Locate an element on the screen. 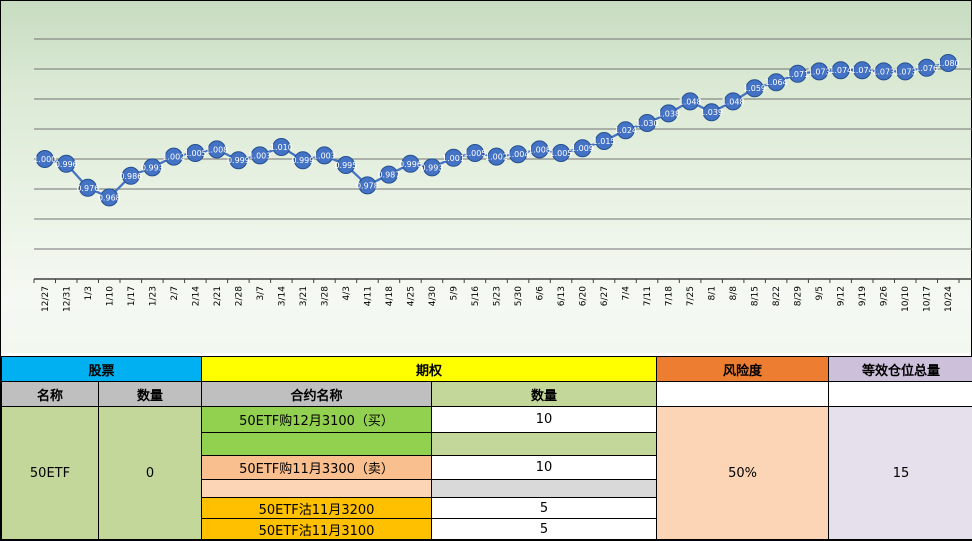 The width and height of the screenshot is (972, 541). data-label: 1.071 is located at coordinates (797, 74).